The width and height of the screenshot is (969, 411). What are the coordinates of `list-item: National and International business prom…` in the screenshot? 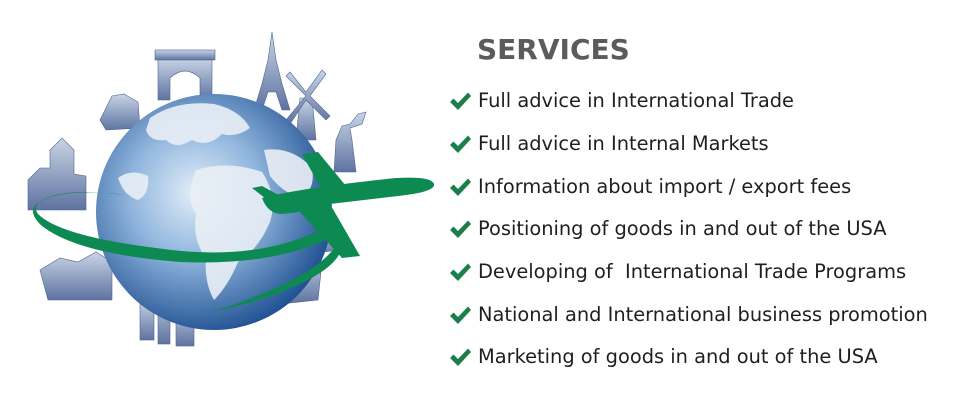 It's located at (688, 314).